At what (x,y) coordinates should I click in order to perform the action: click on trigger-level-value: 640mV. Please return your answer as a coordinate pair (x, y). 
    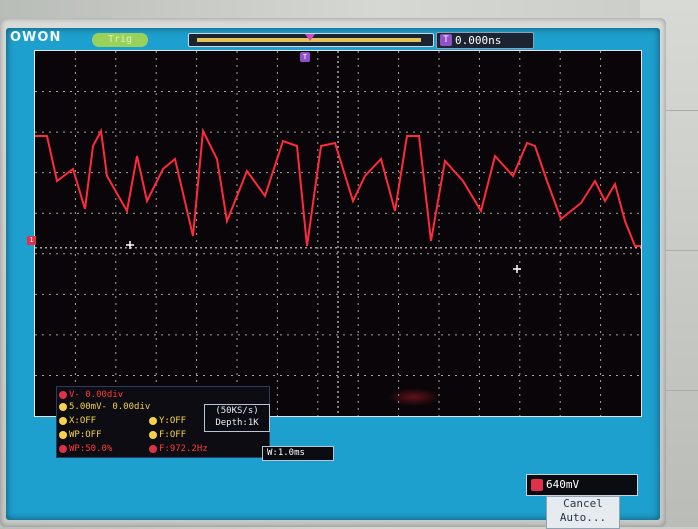
    Looking at the image, I should click on (563, 484).